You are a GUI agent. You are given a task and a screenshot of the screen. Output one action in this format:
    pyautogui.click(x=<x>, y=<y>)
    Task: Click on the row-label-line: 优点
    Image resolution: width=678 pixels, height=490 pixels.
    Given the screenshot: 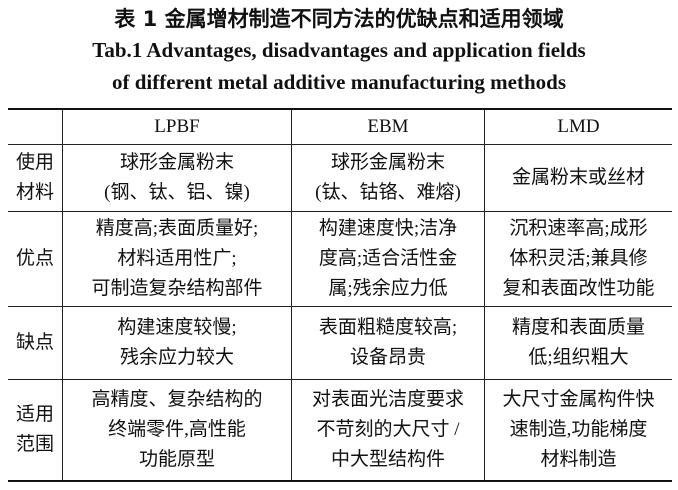 What is the action you would take?
    pyautogui.click(x=34, y=258)
    